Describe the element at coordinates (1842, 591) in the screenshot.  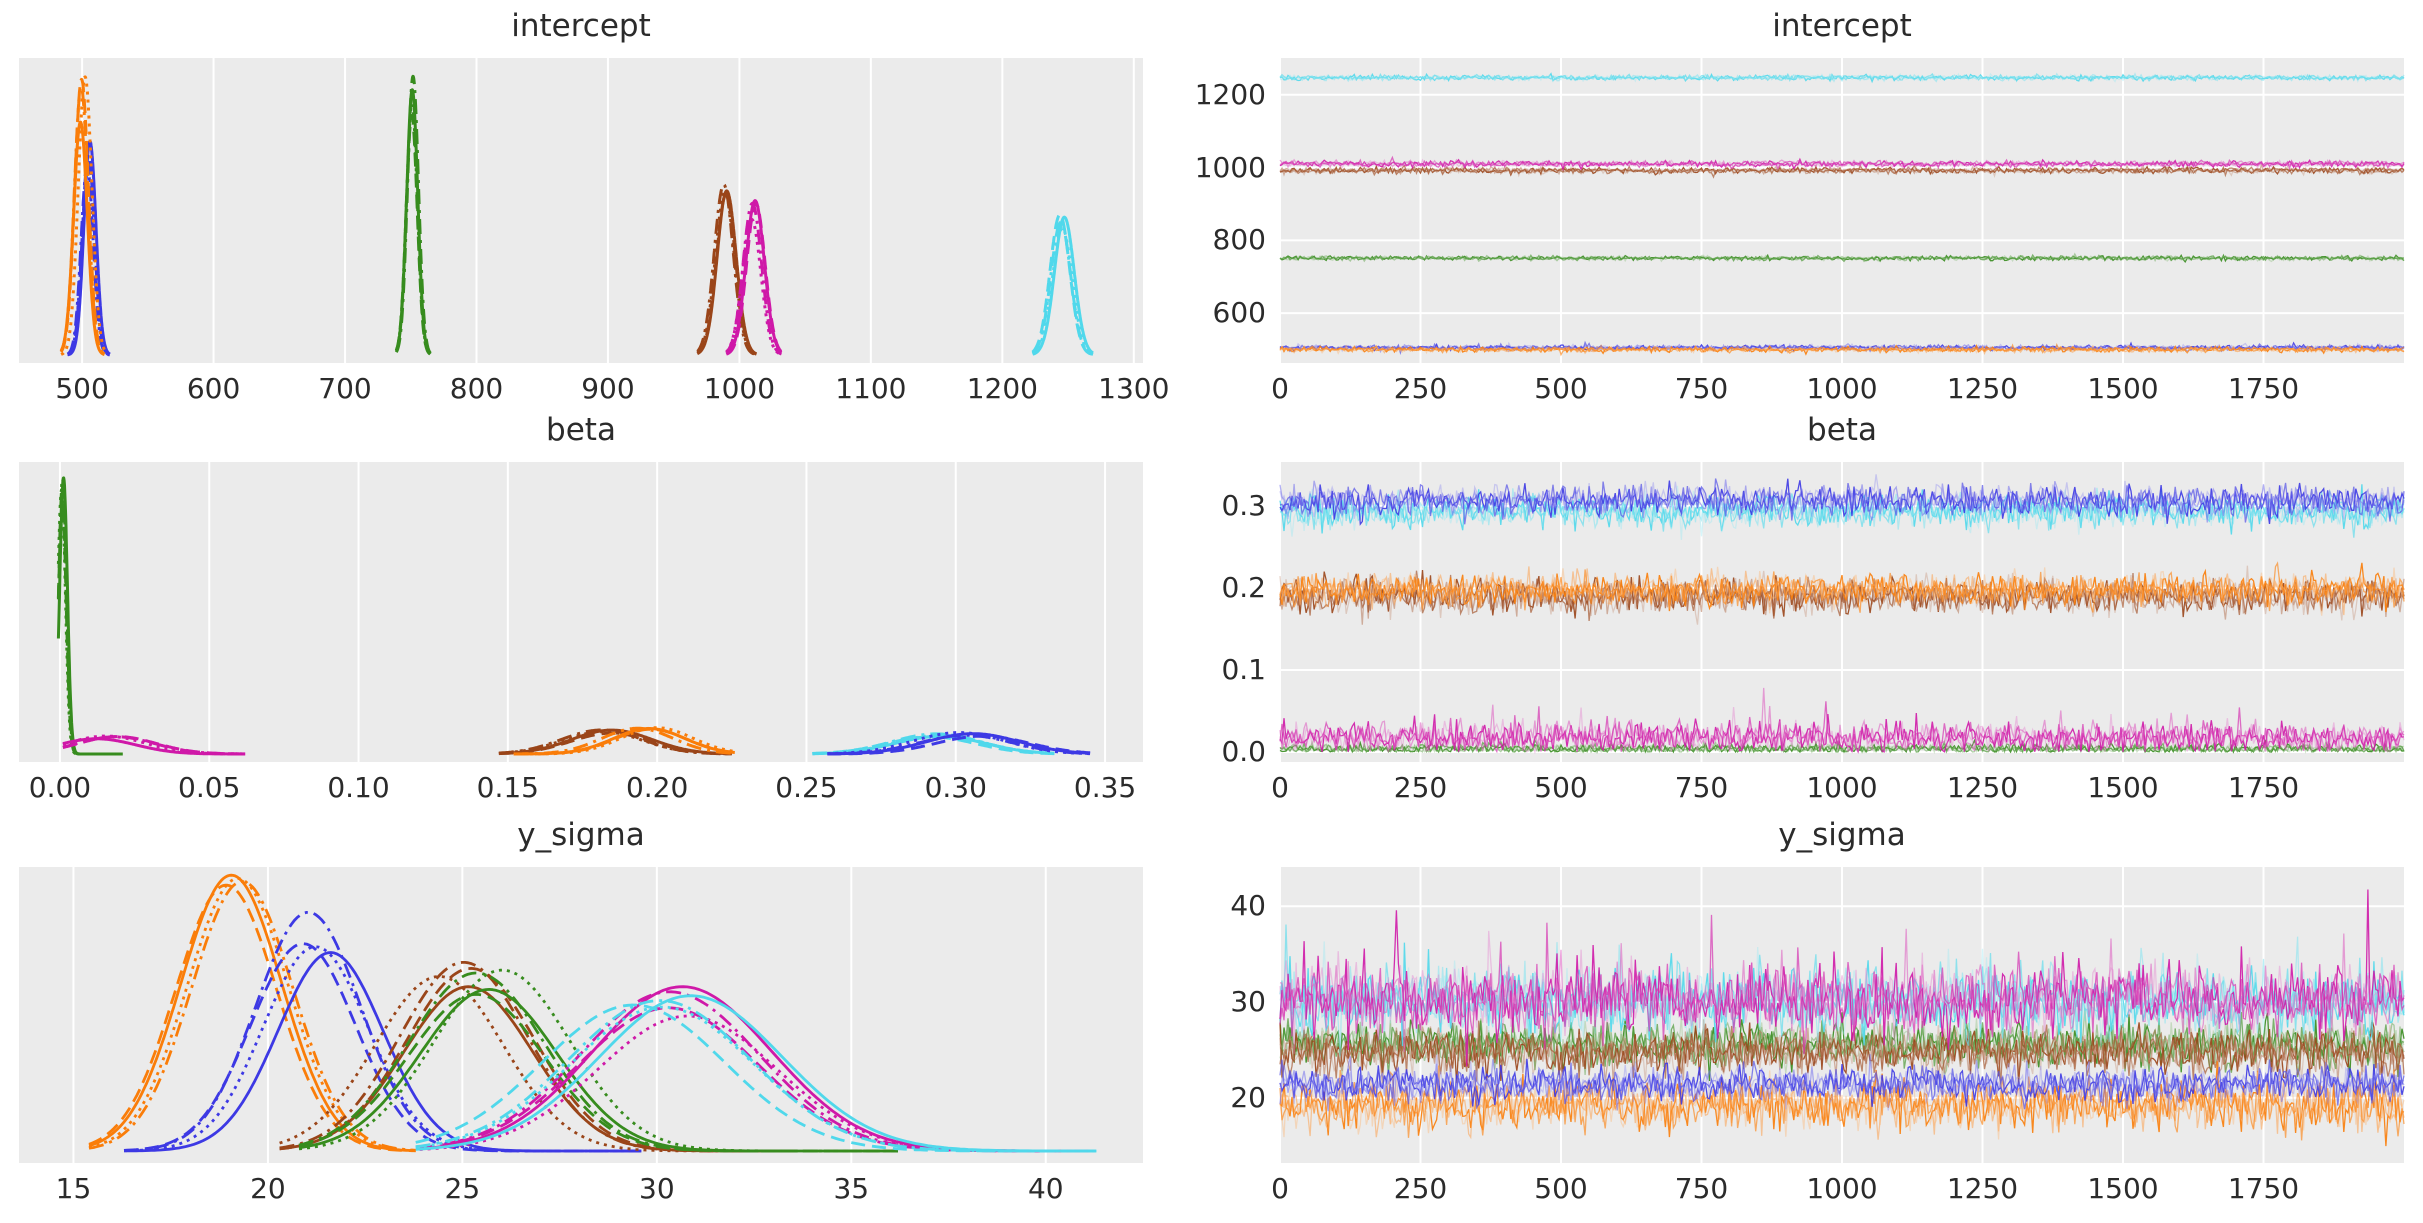
I see `trace-line-group-orange-chain2` at that location.